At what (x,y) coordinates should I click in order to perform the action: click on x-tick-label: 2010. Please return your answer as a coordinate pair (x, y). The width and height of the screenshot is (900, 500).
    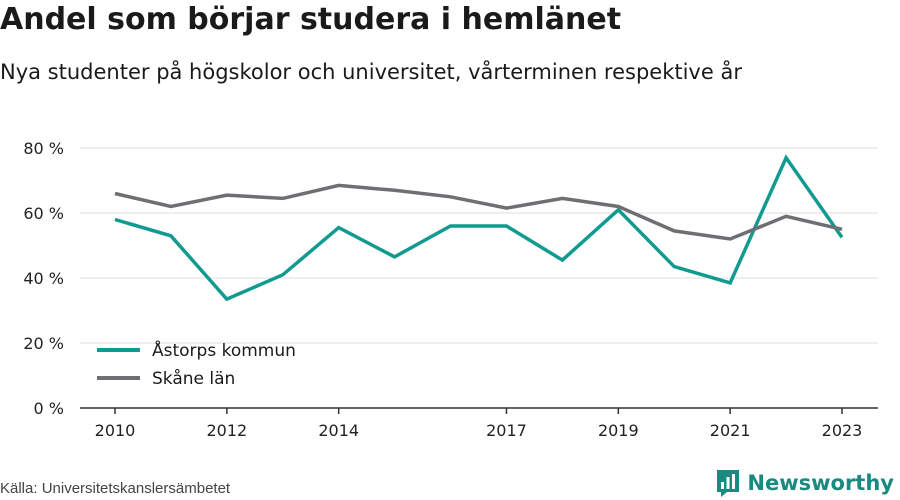
    Looking at the image, I should click on (115, 430).